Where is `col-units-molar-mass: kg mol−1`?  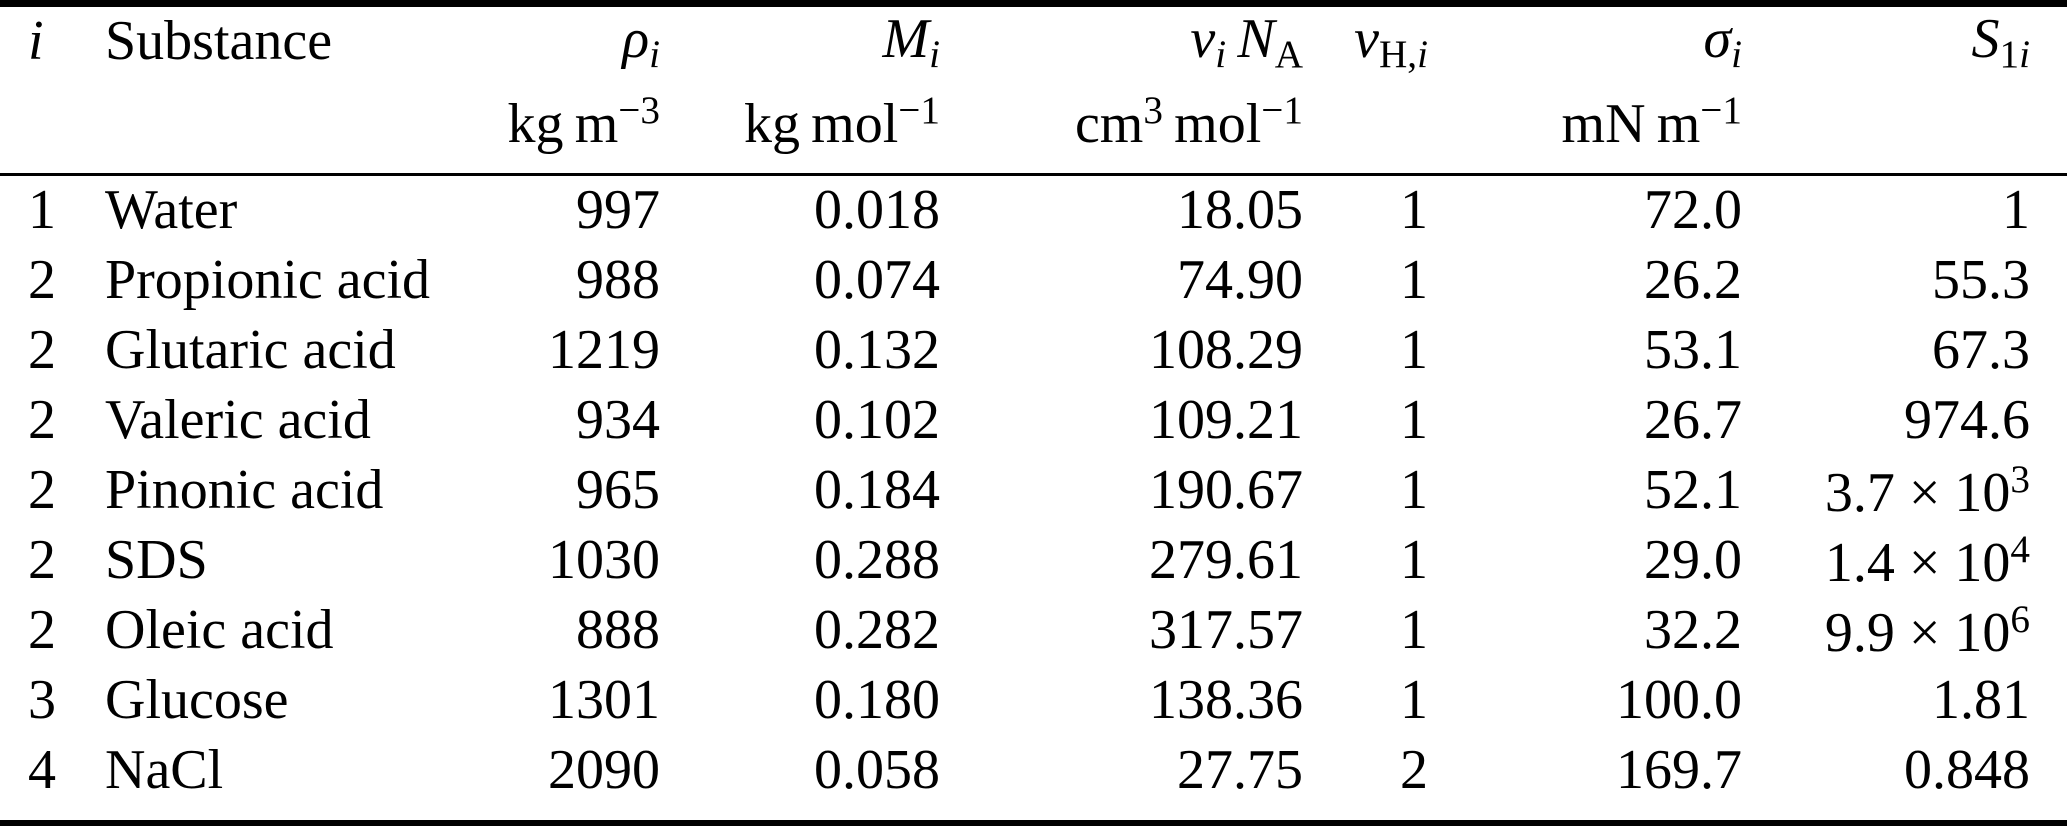 col-units-molar-mass: kg mol−1 is located at coordinates (800, 126).